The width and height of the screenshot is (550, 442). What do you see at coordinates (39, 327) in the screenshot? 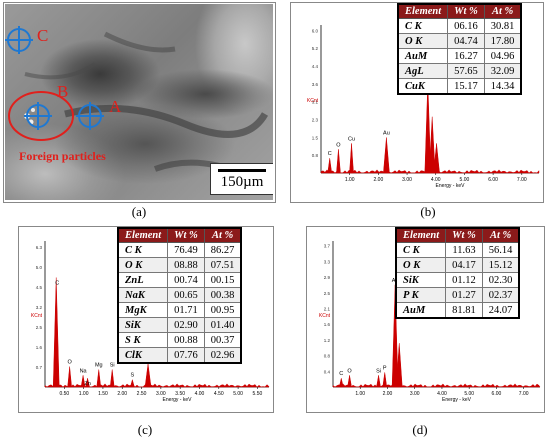
I see `y-tick-label: 2.5` at bounding box center [39, 327].